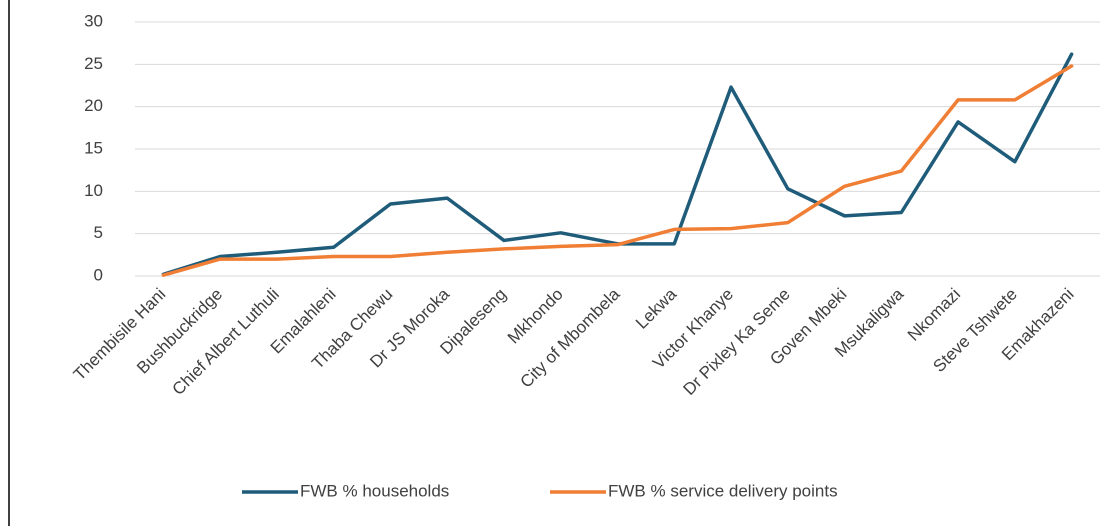  I want to click on y-tick-label: 5, so click(98, 232).